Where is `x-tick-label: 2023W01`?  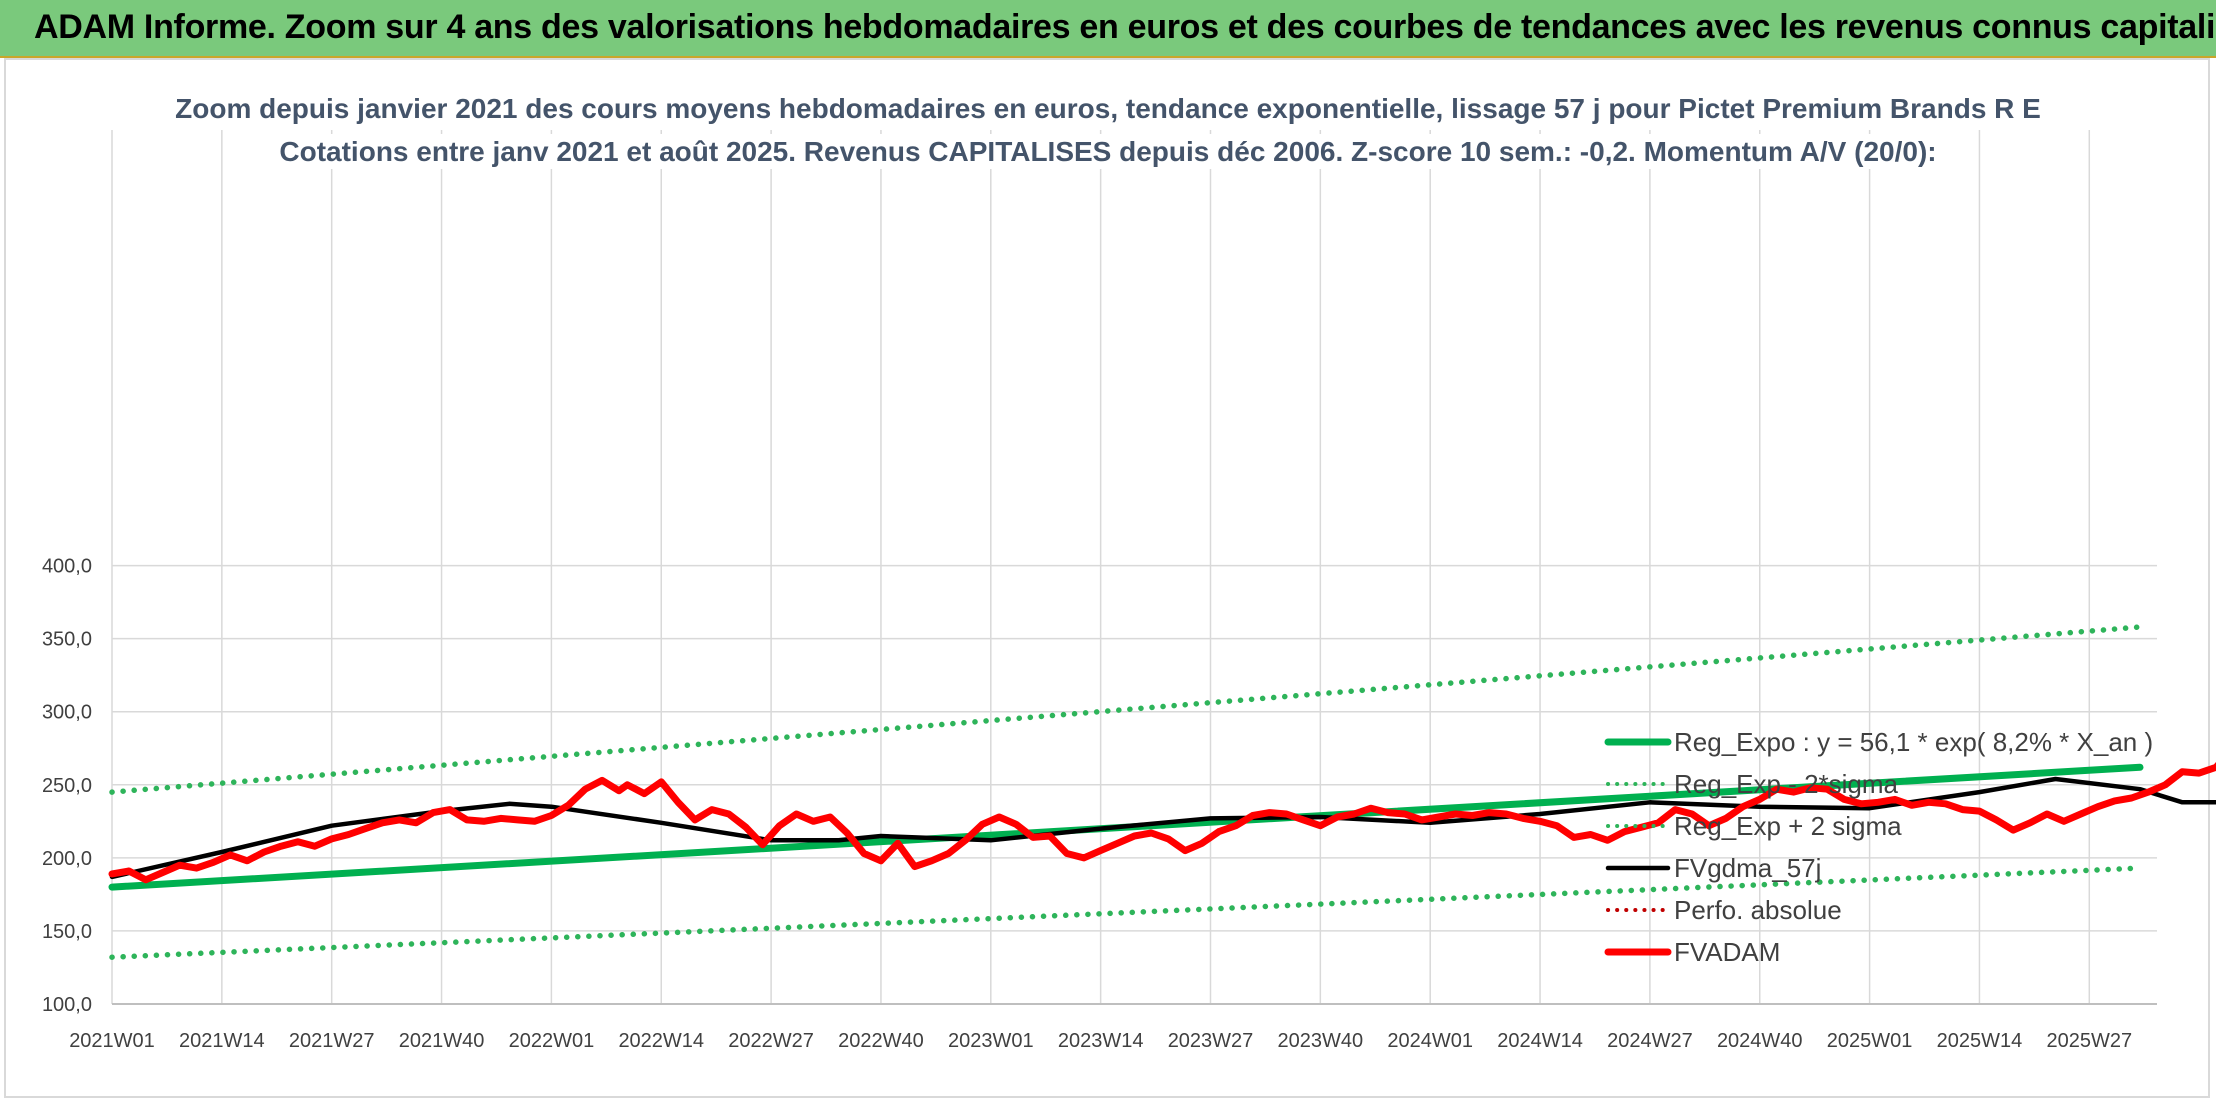
x-tick-label: 2023W01 is located at coordinates (991, 1041).